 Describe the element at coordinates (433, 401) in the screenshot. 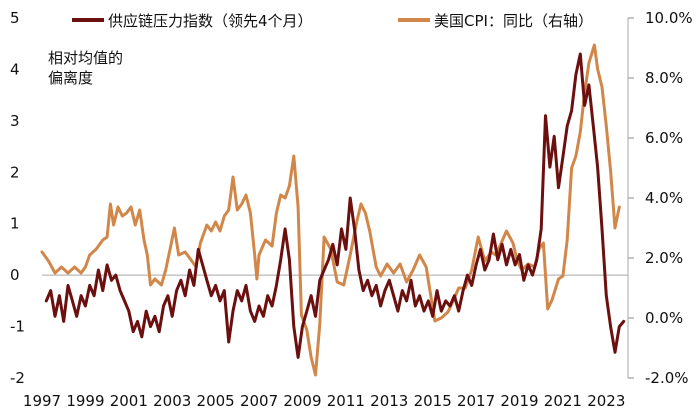

I see `x-tick-label: 2015` at that location.